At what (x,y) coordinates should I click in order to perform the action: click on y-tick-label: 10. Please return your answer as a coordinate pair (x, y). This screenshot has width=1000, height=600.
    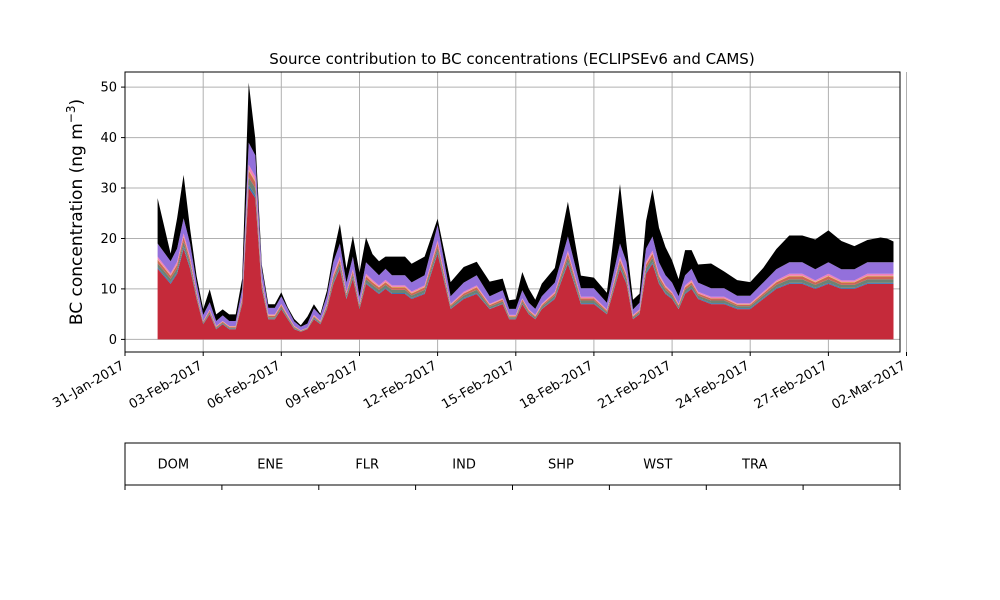
    Looking at the image, I should click on (108, 289).